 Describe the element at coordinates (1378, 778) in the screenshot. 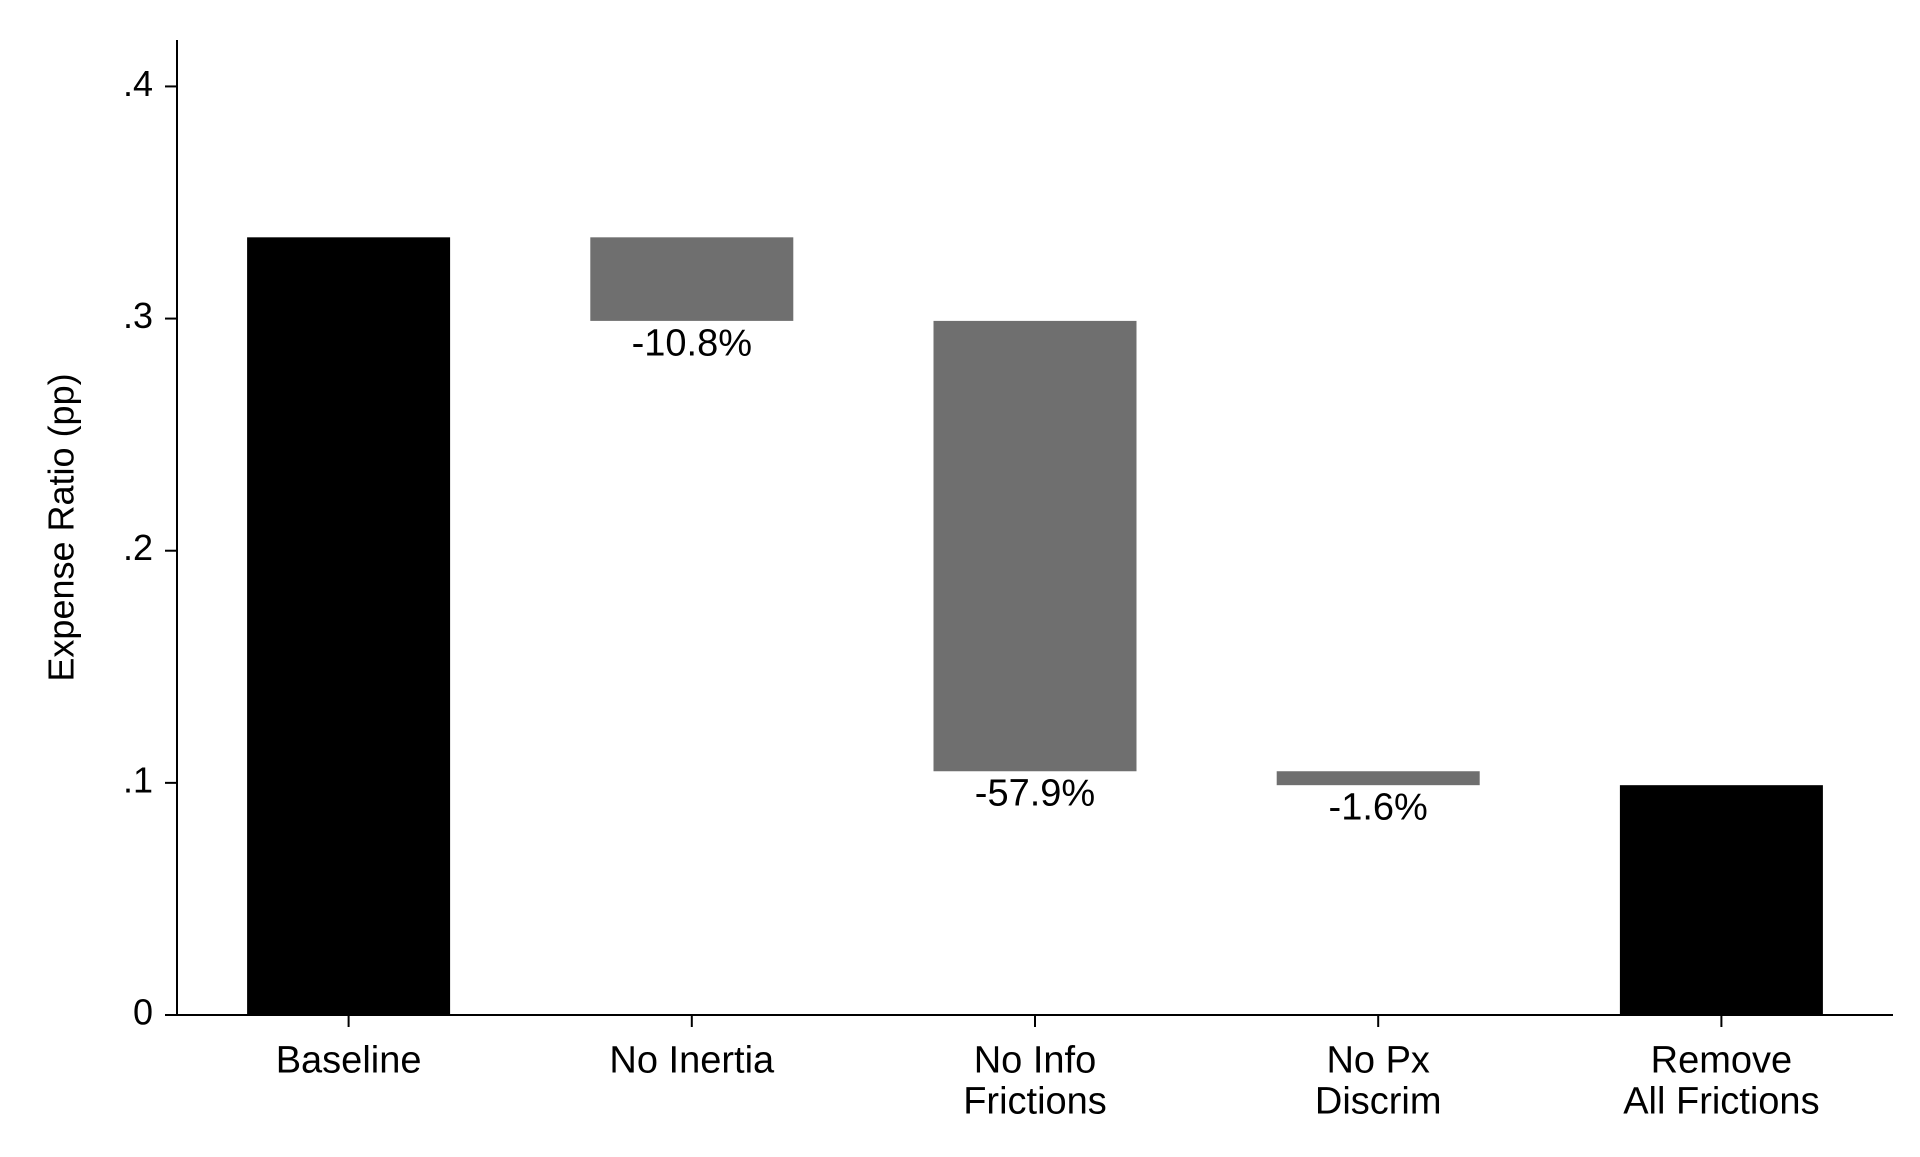

I see `bar-no-px-discrim` at that location.